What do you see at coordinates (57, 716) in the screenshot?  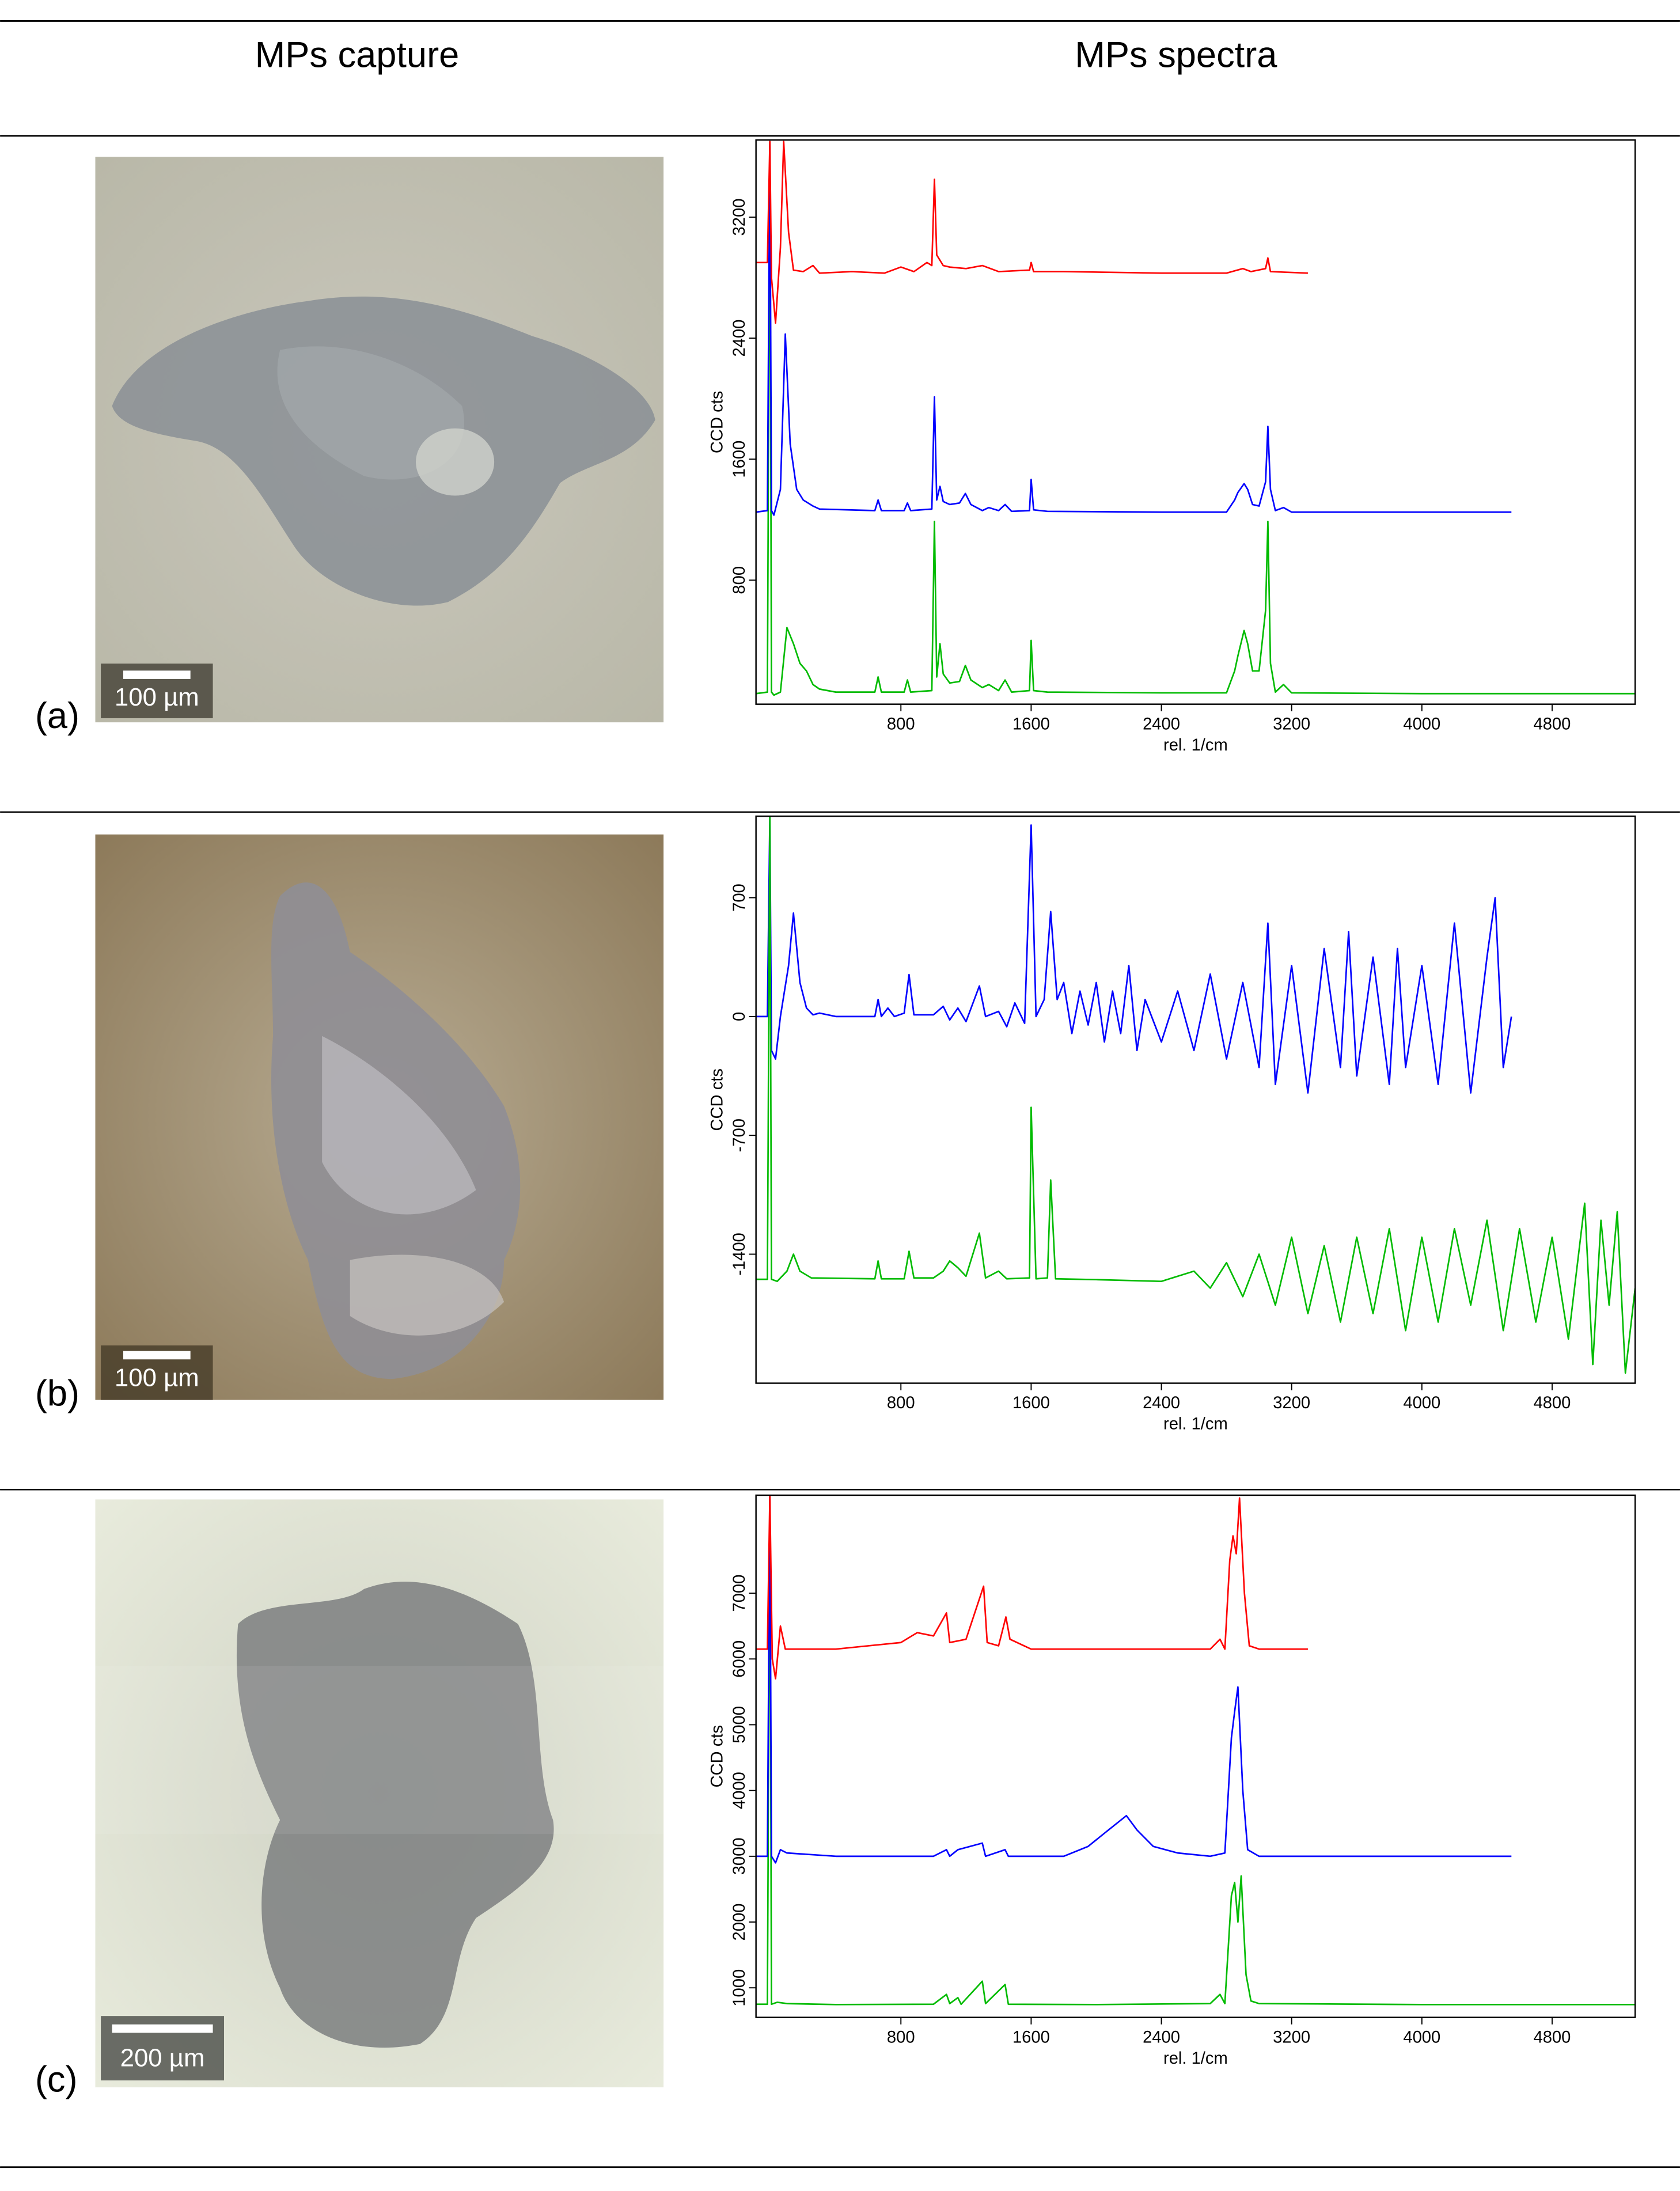 I see `panel-label: (a)` at bounding box center [57, 716].